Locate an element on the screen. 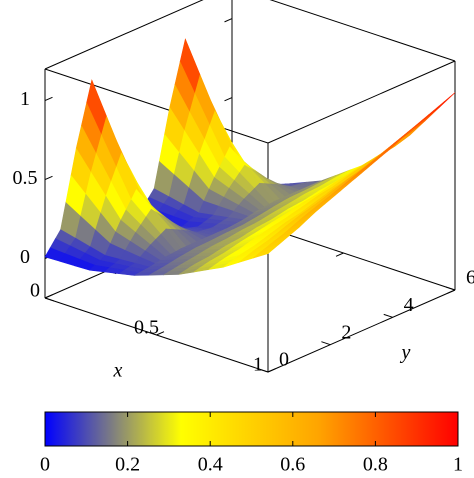 This screenshot has width=474, height=478. x-tick-label: 0.5 is located at coordinates (146, 328).